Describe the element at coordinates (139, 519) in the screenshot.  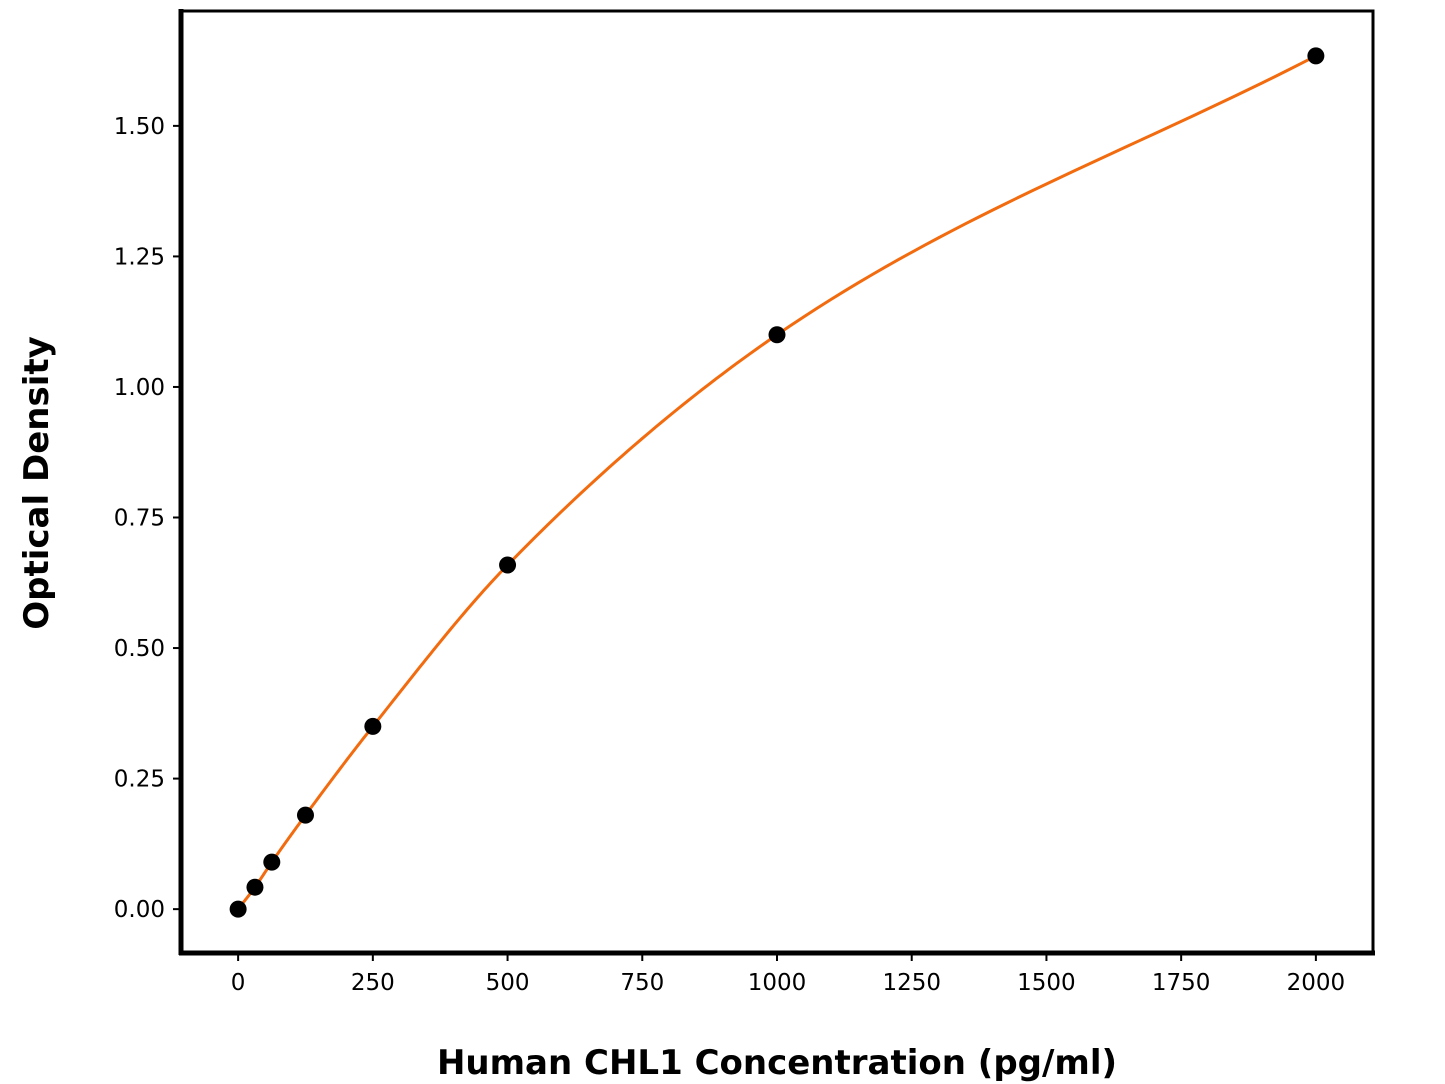
I see `y-tick-label: 0.75` at that location.